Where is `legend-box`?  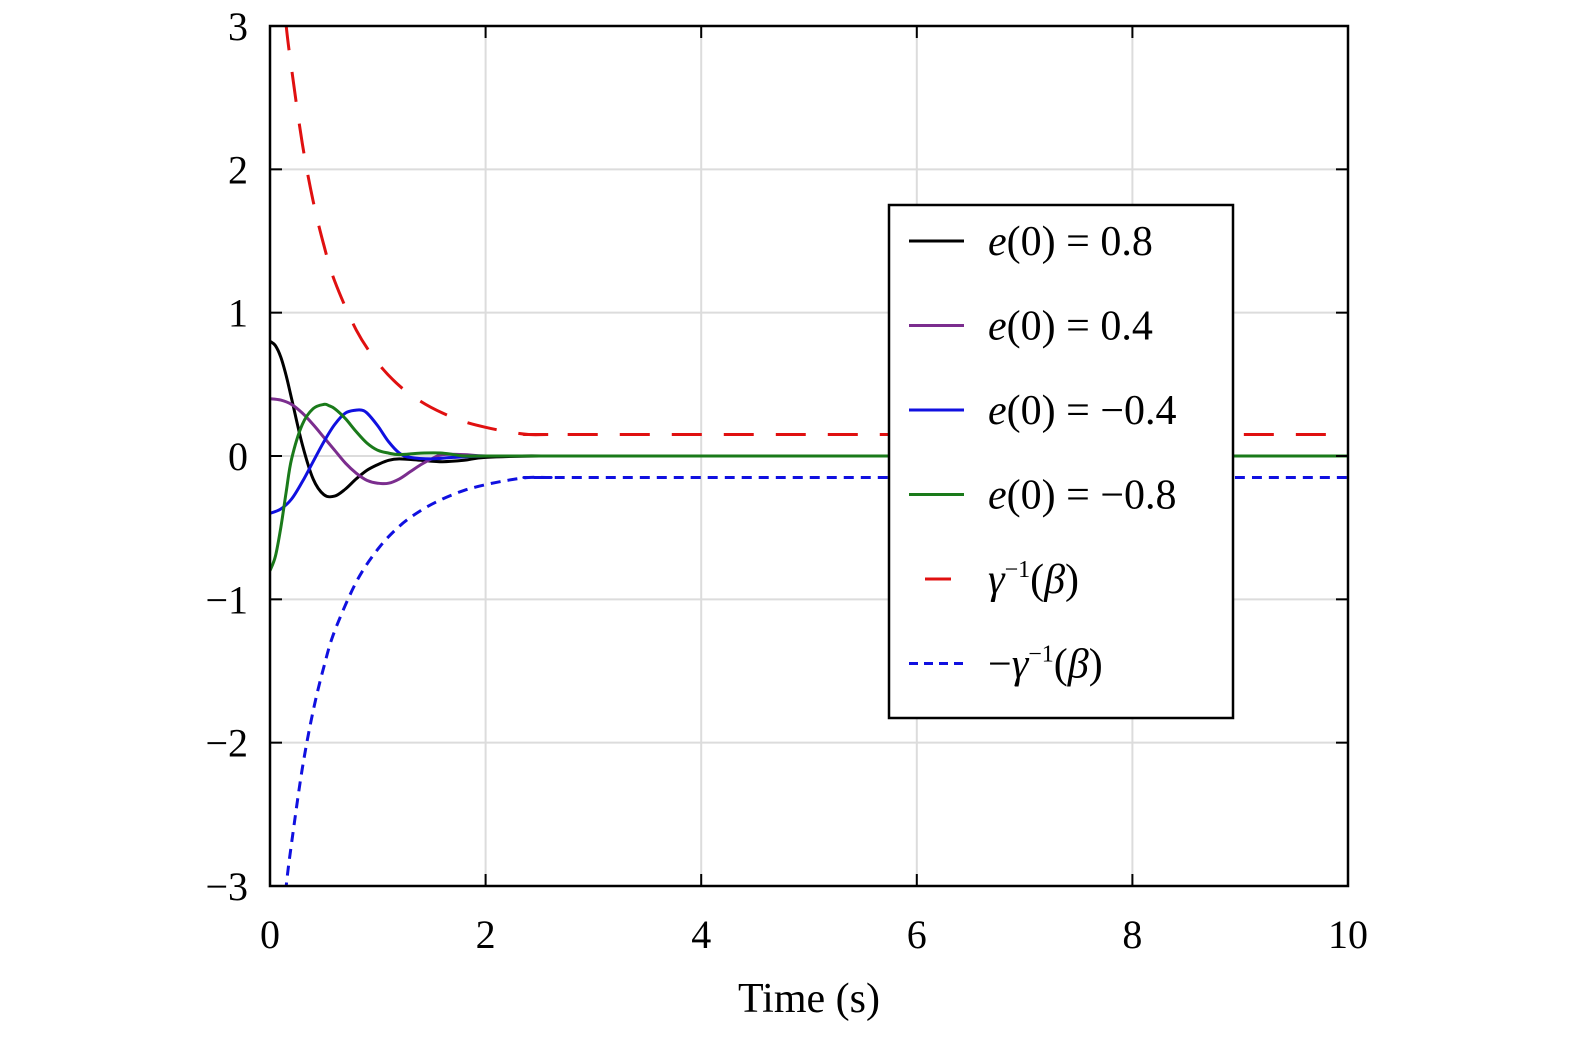 legend-box is located at coordinates (1061, 461).